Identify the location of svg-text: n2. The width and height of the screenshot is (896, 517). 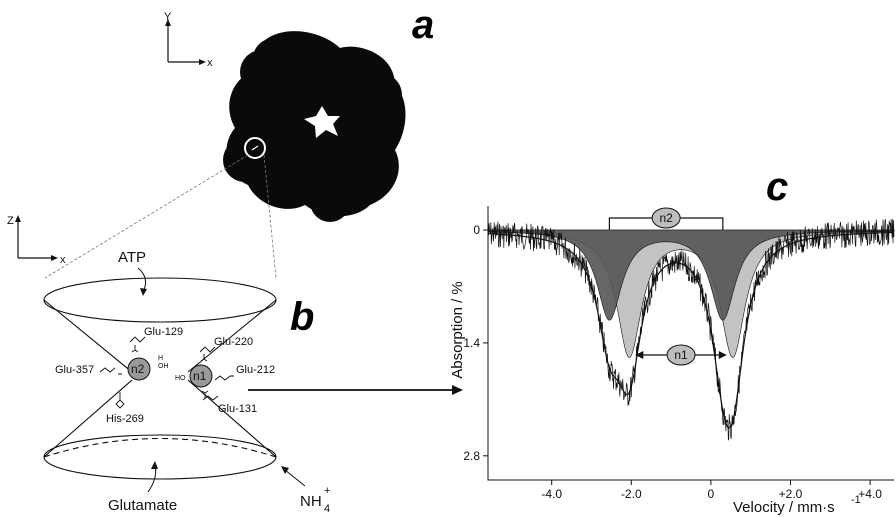
(138, 369).